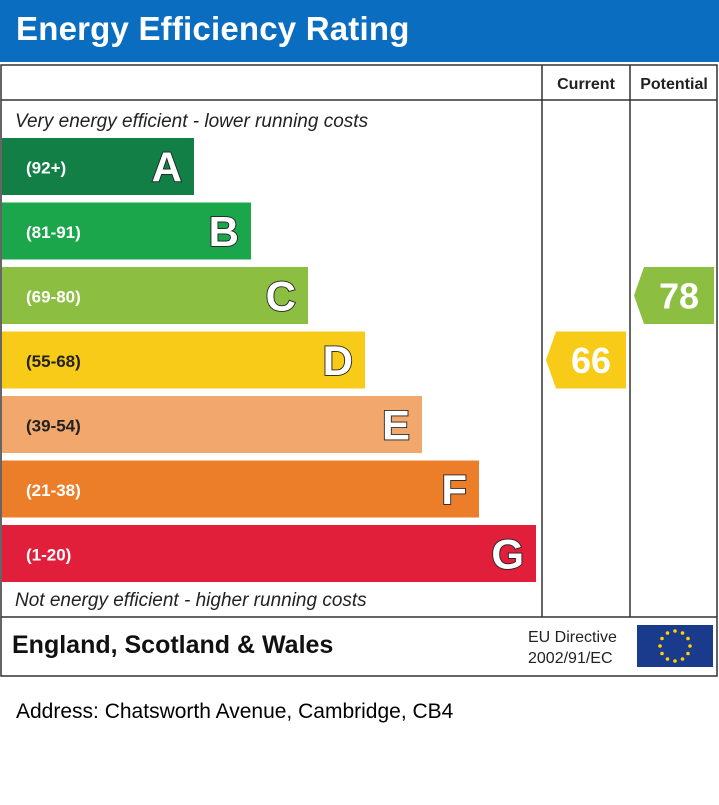  Describe the element at coordinates (213, 28) in the screenshot. I see `page-title: Energy Efficiency Rating` at that location.